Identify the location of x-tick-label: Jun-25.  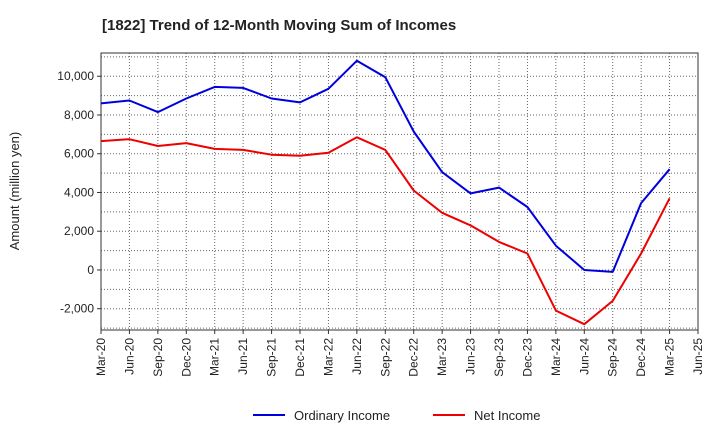
(698, 356).